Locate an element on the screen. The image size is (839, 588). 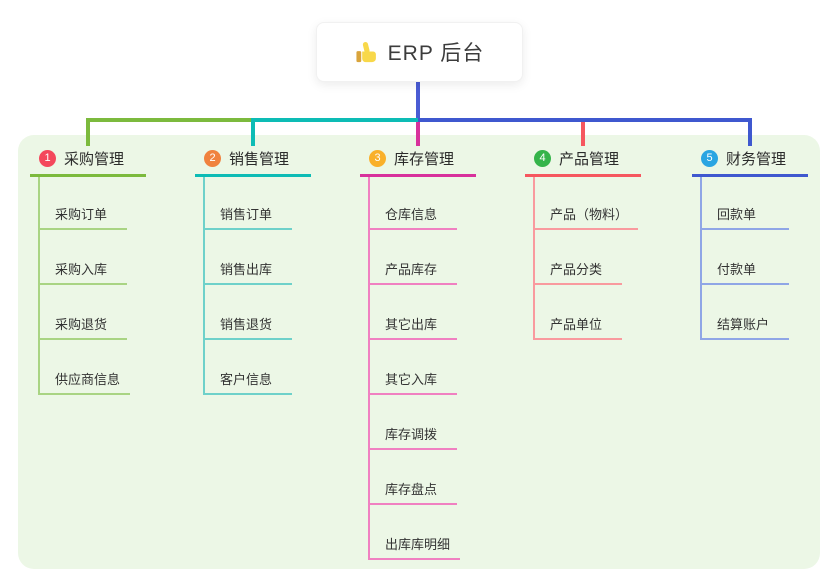
child-node: 产品单位 is located at coordinates (577, 327).